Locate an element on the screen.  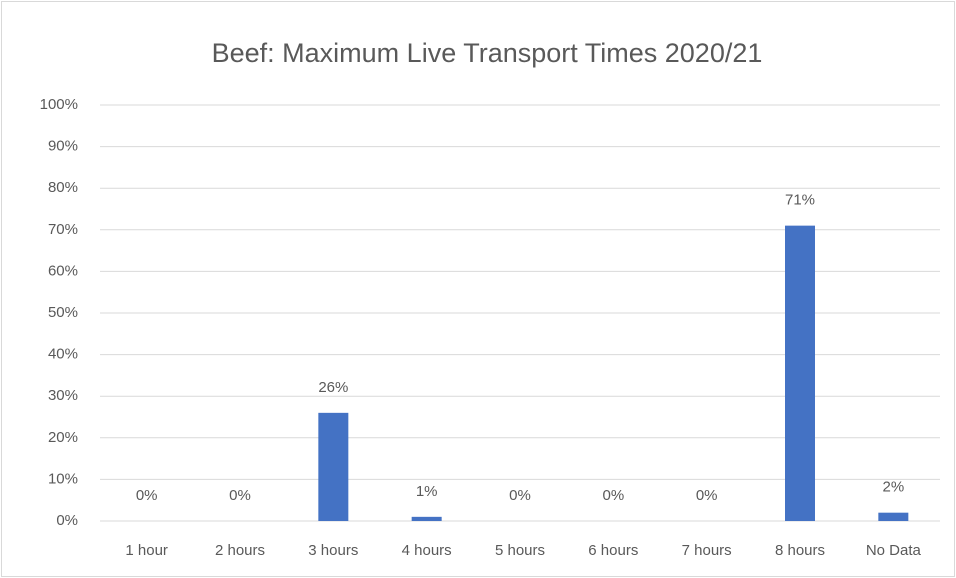
y-tick-label: 10% is located at coordinates (63, 478).